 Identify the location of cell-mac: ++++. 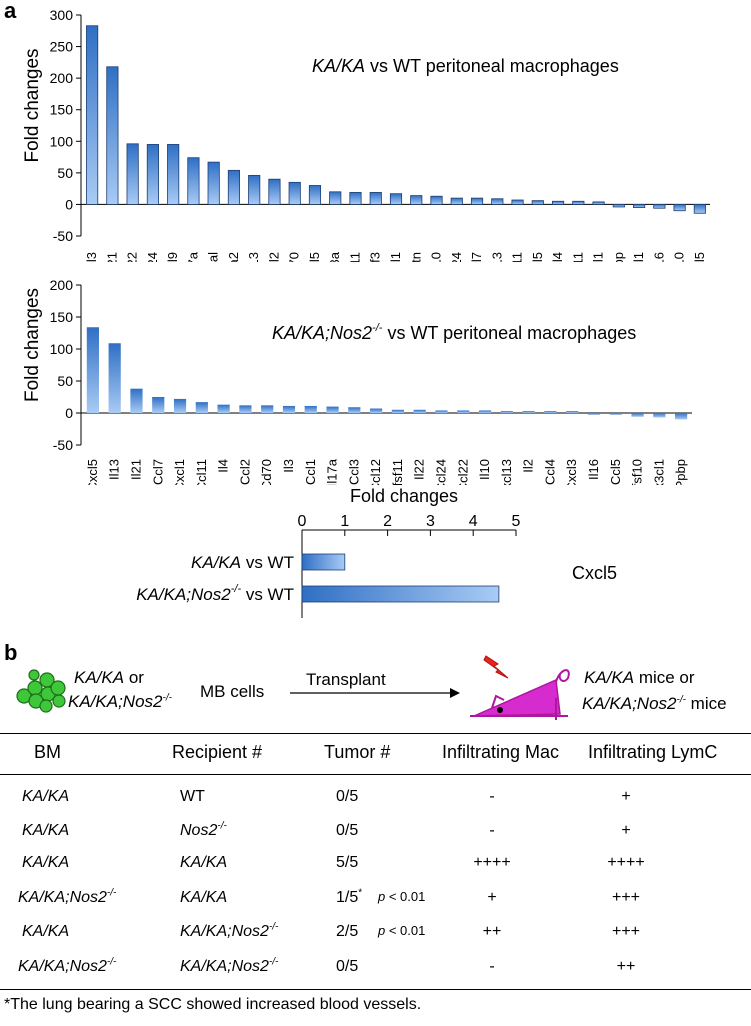
(491, 863).